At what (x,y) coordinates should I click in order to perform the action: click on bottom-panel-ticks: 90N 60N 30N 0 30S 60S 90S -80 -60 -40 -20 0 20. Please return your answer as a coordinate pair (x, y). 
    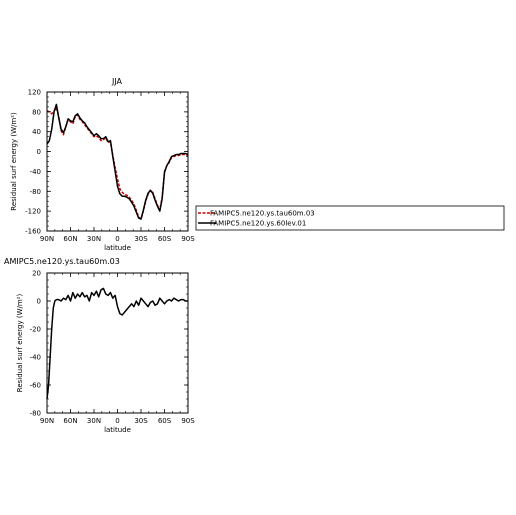
    Looking at the image, I should click on (113, 348).